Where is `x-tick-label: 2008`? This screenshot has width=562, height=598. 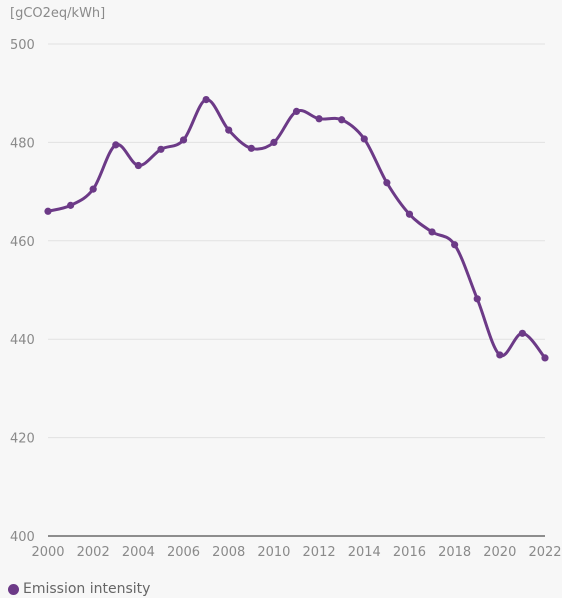 x-tick-label: 2008 is located at coordinates (228, 552).